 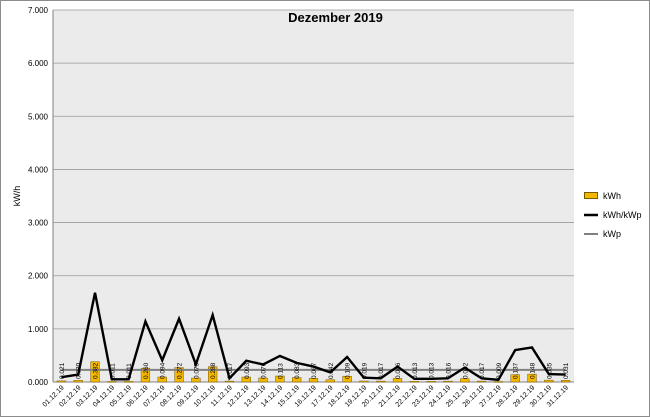 I want to click on bar-data-label: 0.272, so click(x=180, y=370).